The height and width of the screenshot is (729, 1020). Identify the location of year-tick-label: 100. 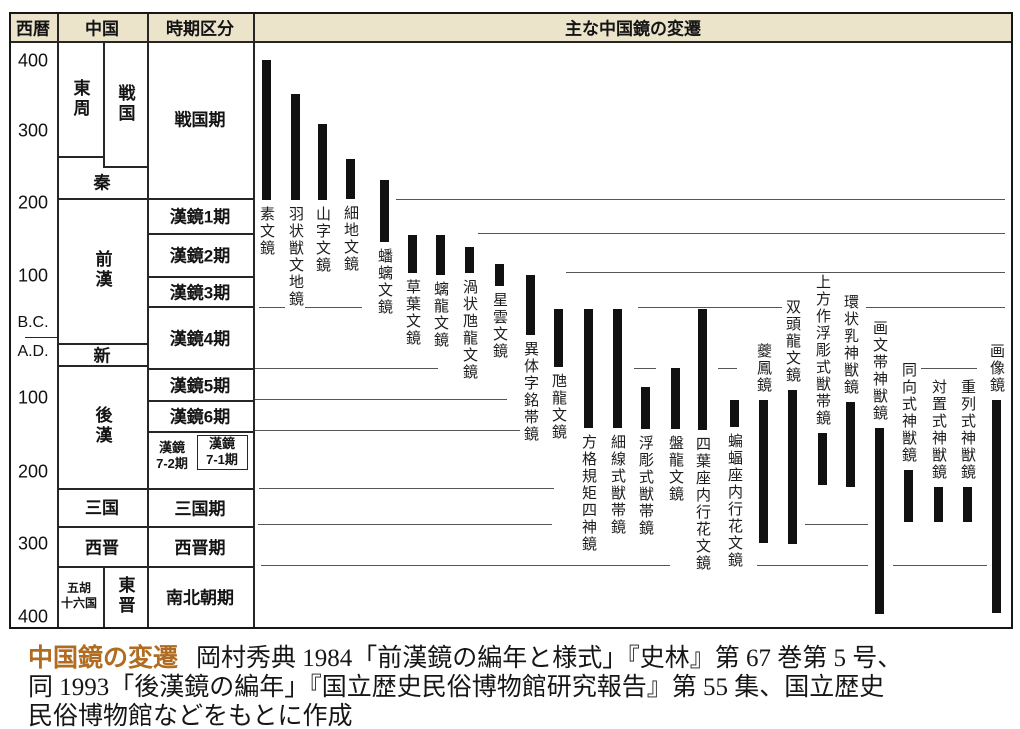
(33, 397).